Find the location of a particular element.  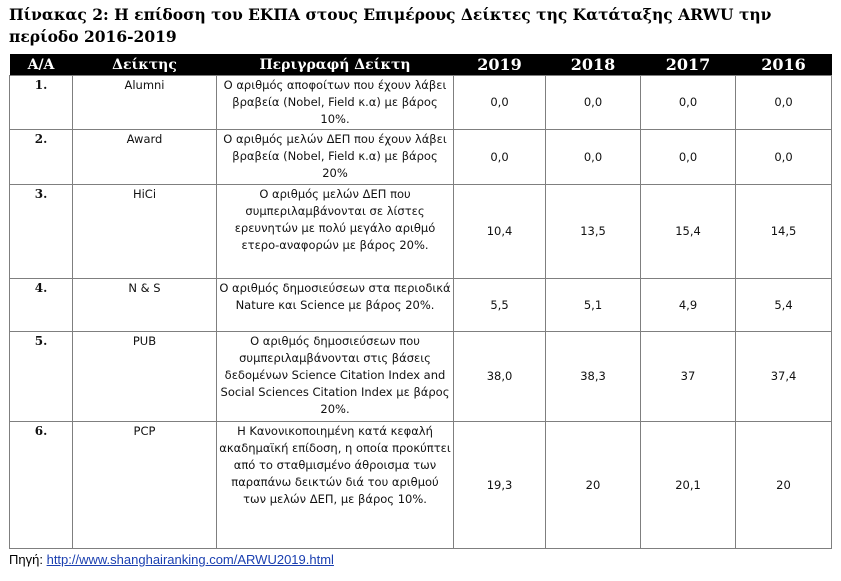

indicator-name: PCP is located at coordinates (144, 485).